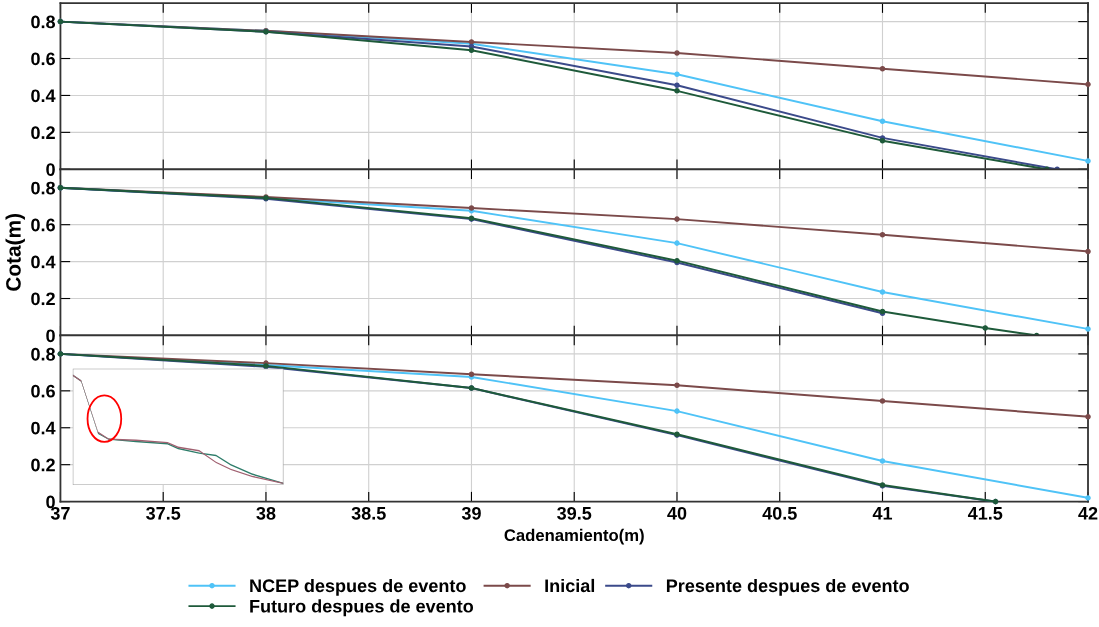 This screenshot has height=627, width=1099. I want to click on legend-label: NCEP despues de evento, so click(358, 587).